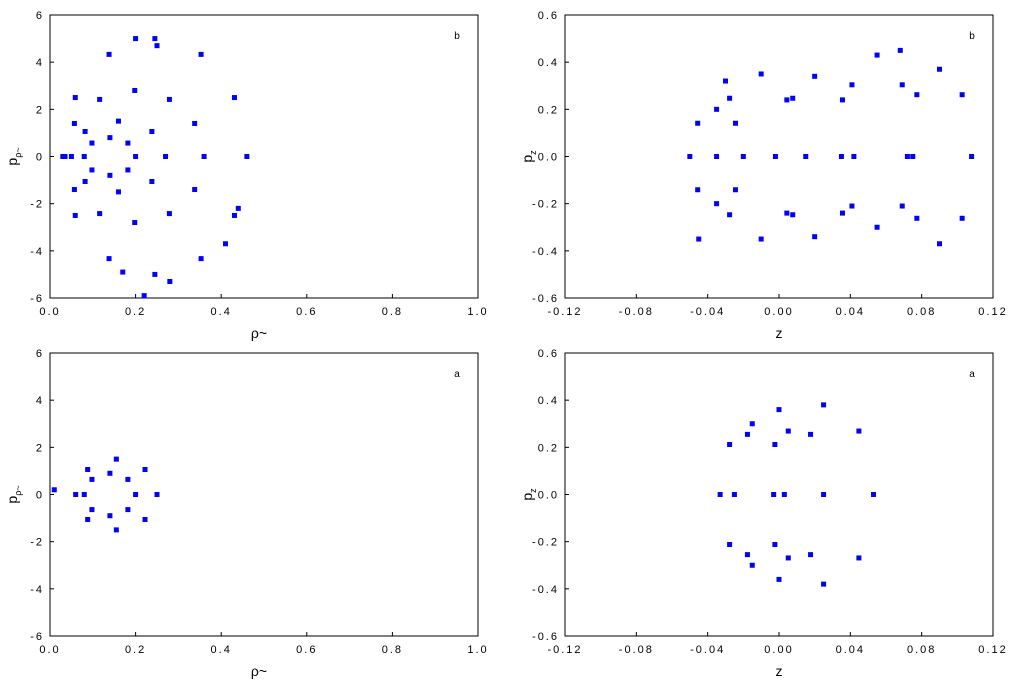 The image size is (1024, 698). I want to click on x-tick-label: 0.4, so click(221, 650).